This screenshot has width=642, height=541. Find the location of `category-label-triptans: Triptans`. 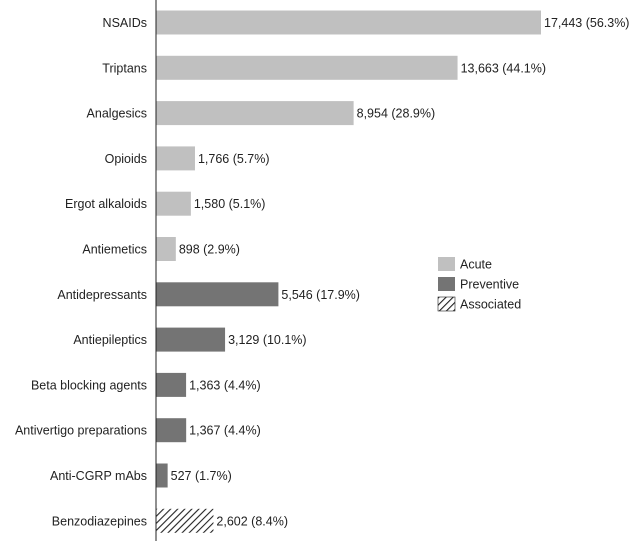

category-label-triptans: Triptans is located at coordinates (124, 68).